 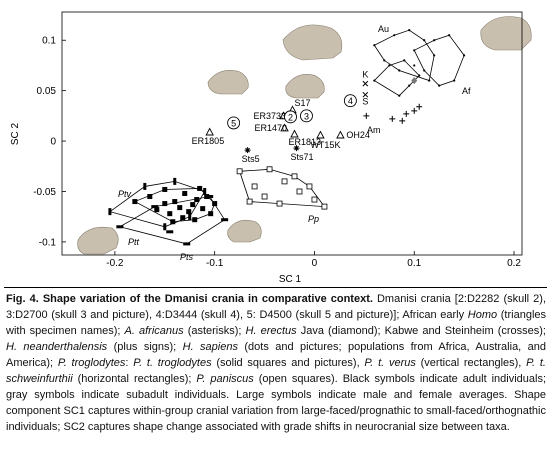 What do you see at coordinates (271, 331) in the screenshot?
I see `caption-text: H. erectus` at bounding box center [271, 331].